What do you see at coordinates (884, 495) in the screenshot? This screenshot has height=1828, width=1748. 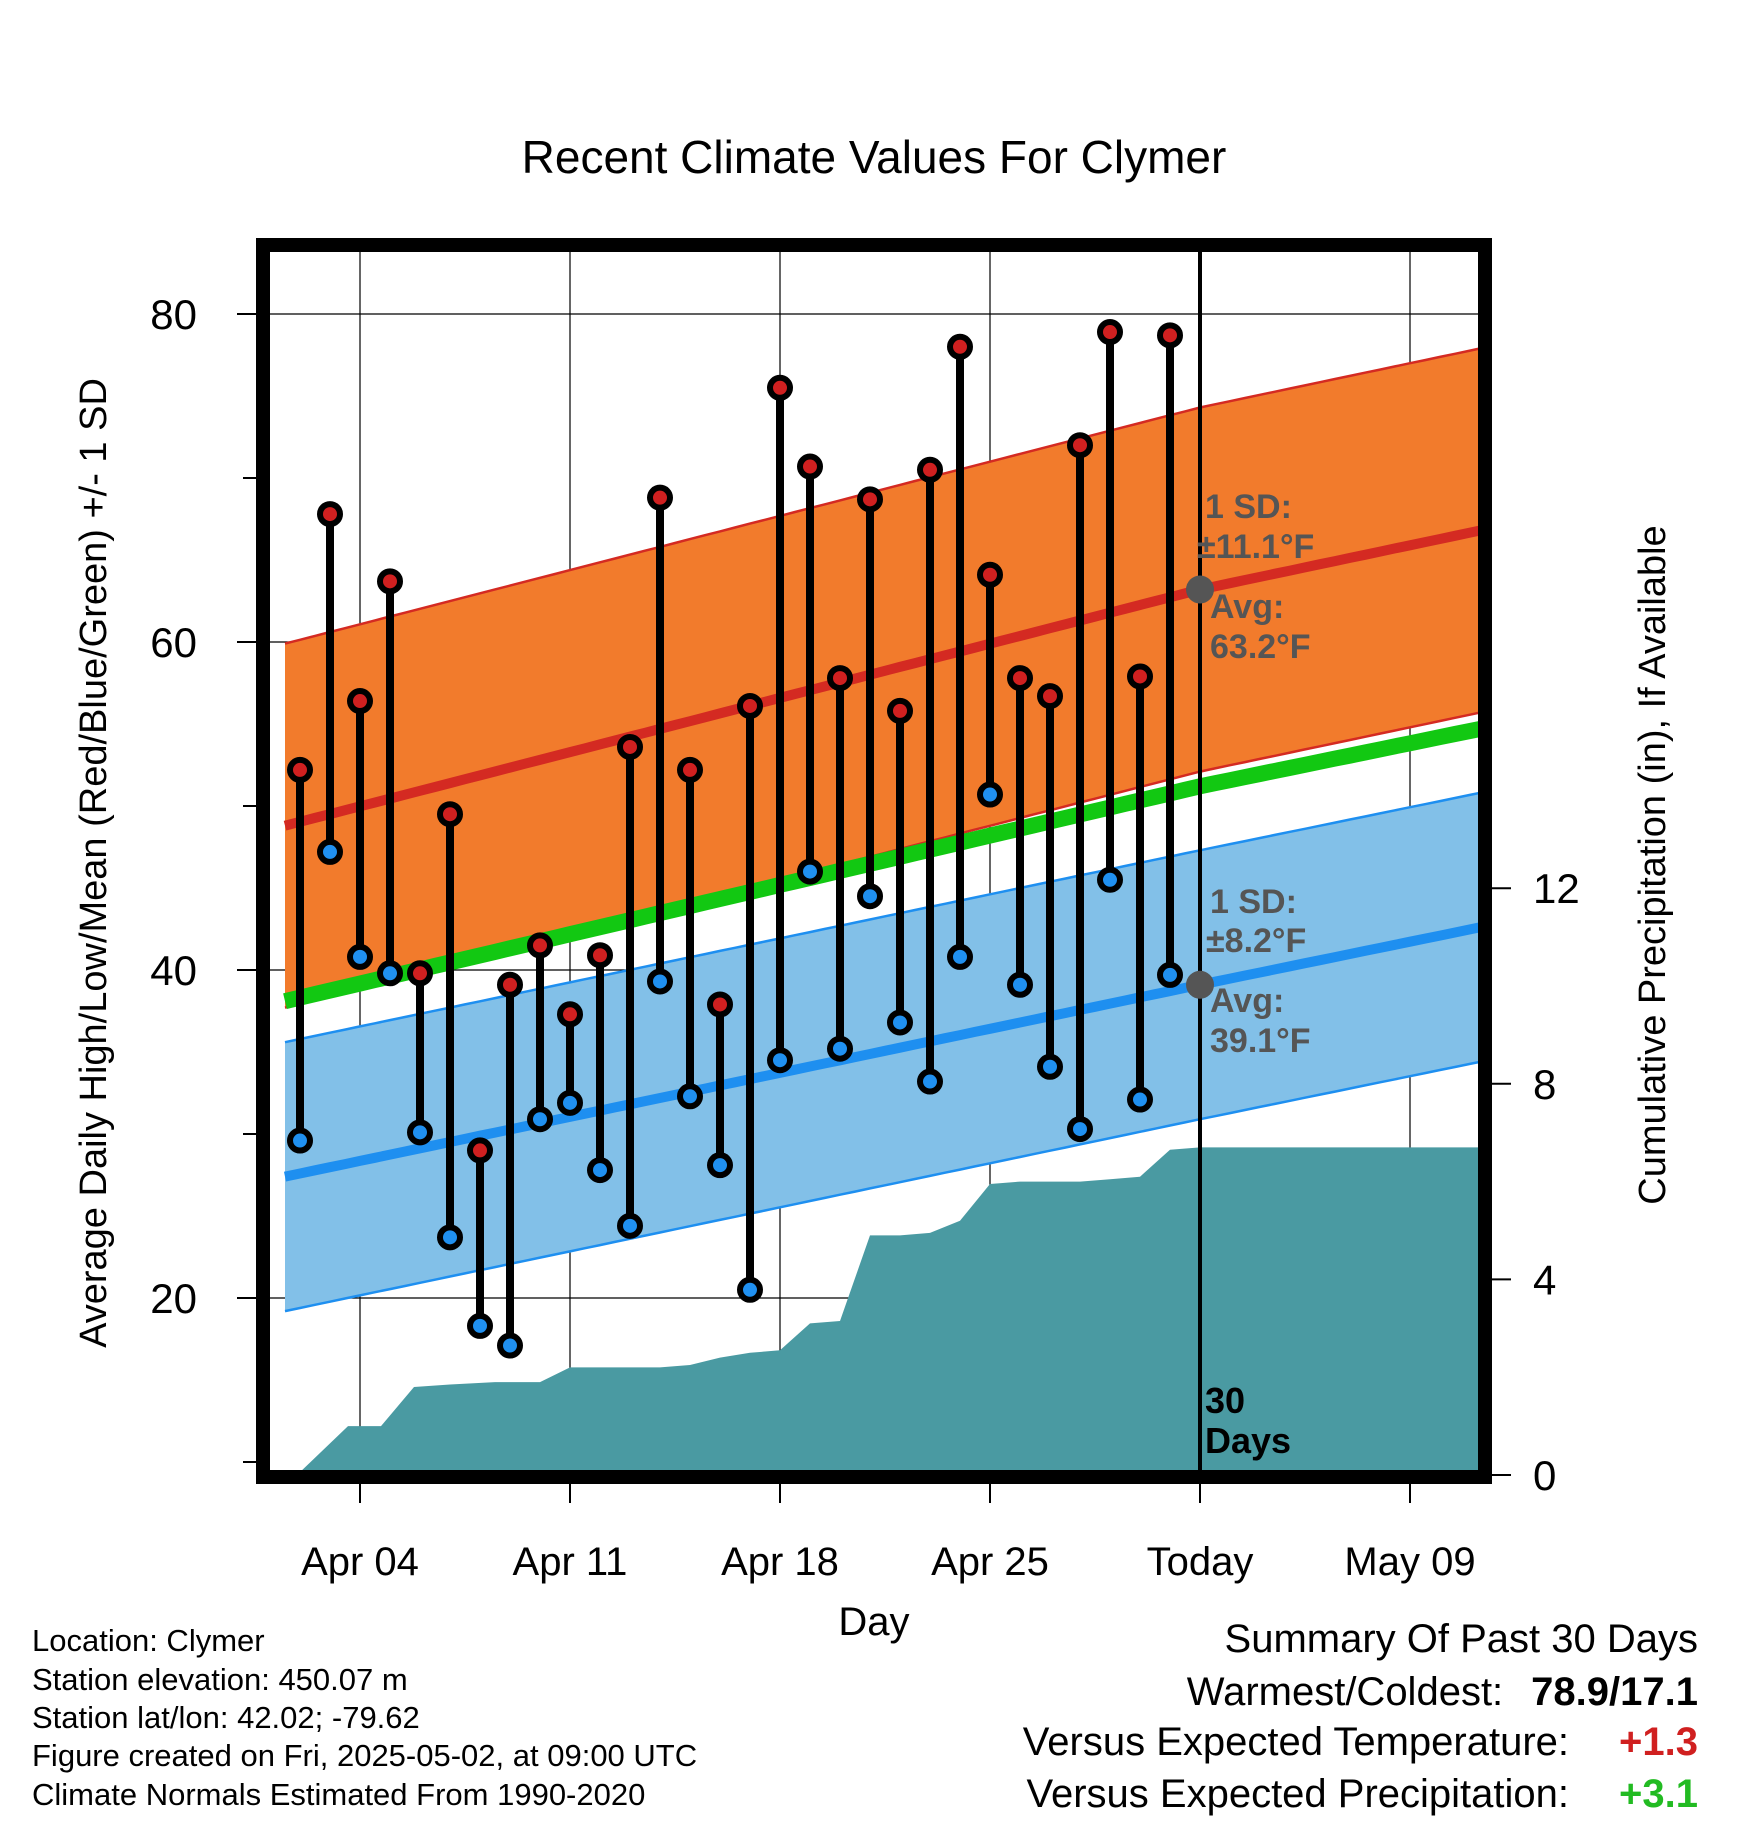 I see `high-band-upper-edge` at bounding box center [884, 495].